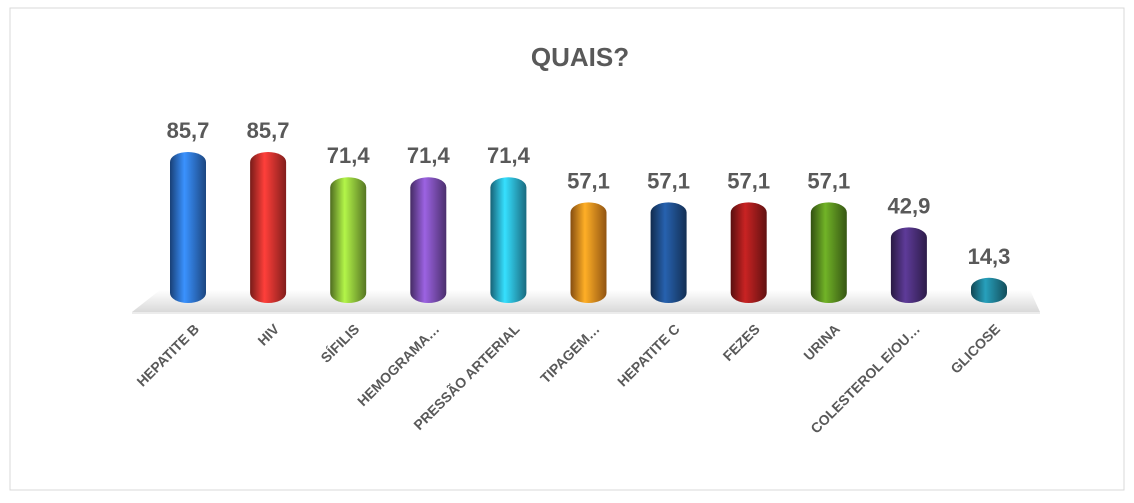  Describe the element at coordinates (580, 57) in the screenshot. I see `chart-title: QUAIS?` at that location.